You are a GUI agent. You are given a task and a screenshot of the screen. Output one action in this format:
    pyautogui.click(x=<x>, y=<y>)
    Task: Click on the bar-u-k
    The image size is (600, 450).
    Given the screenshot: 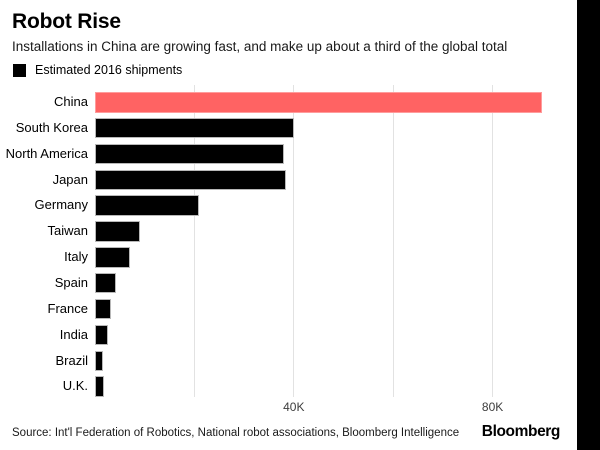 What is the action you would take?
    pyautogui.click(x=99, y=386)
    